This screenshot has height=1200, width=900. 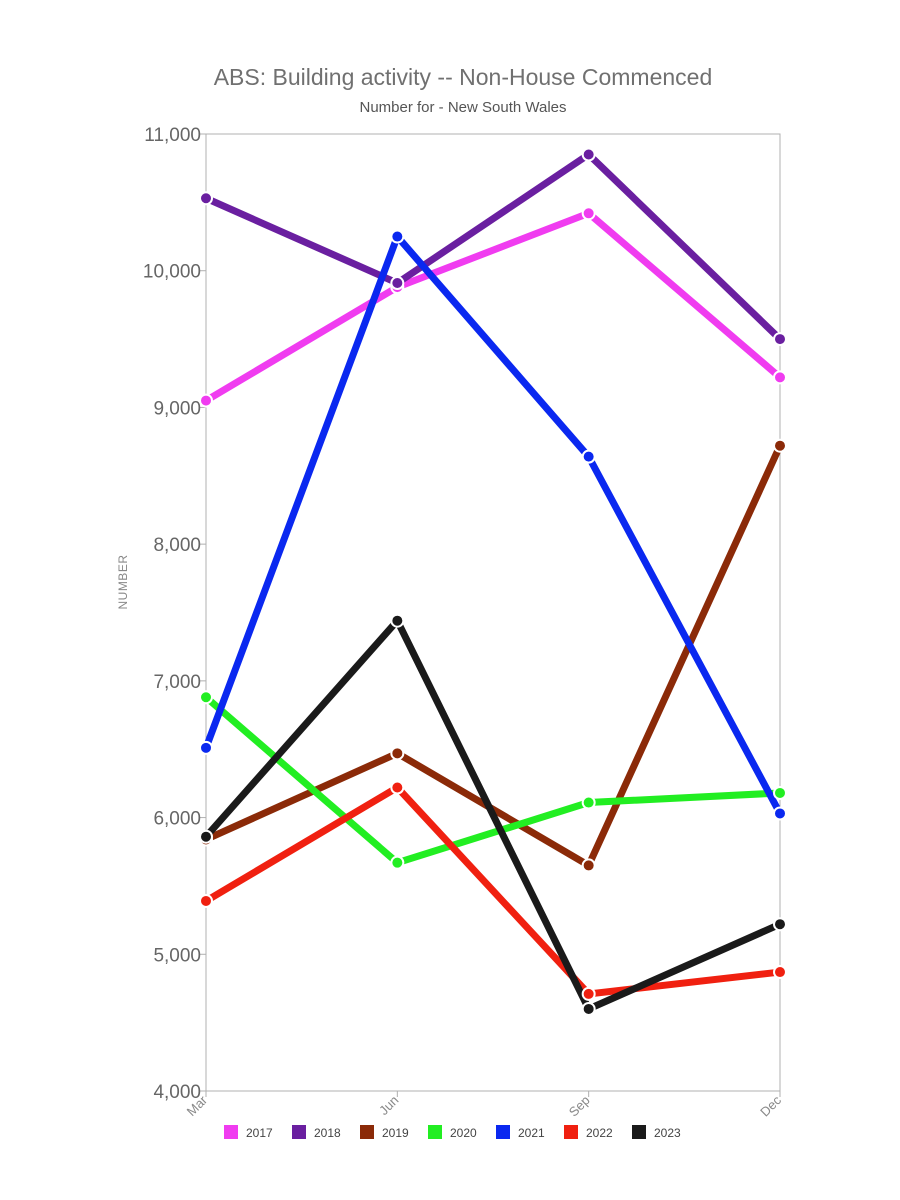 What do you see at coordinates (327, 1133) in the screenshot?
I see `legend-label: 2018` at bounding box center [327, 1133].